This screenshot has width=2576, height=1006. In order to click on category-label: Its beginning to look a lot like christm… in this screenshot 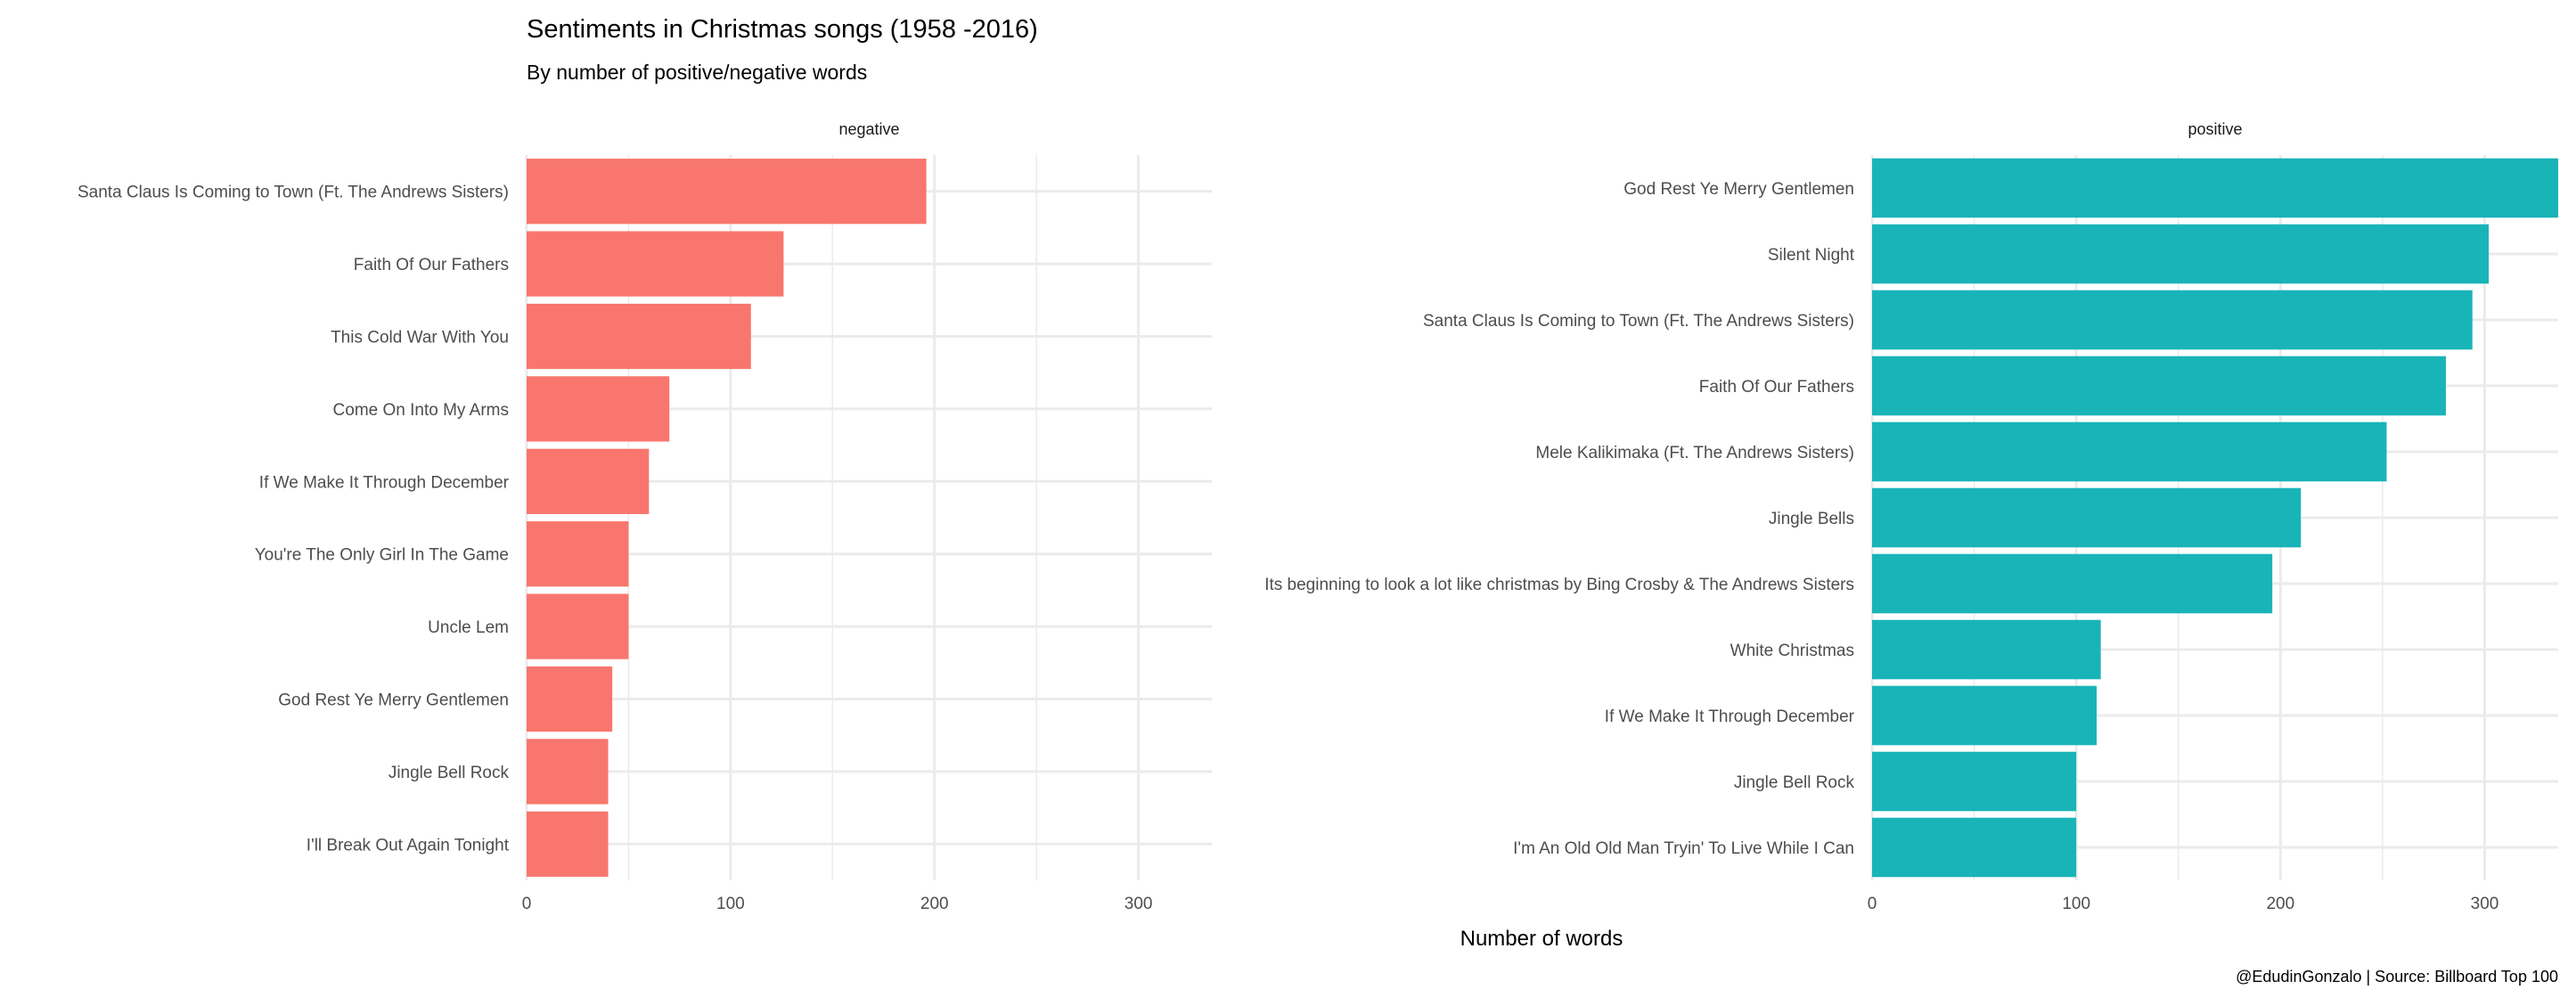, I will do `click(1559, 585)`.